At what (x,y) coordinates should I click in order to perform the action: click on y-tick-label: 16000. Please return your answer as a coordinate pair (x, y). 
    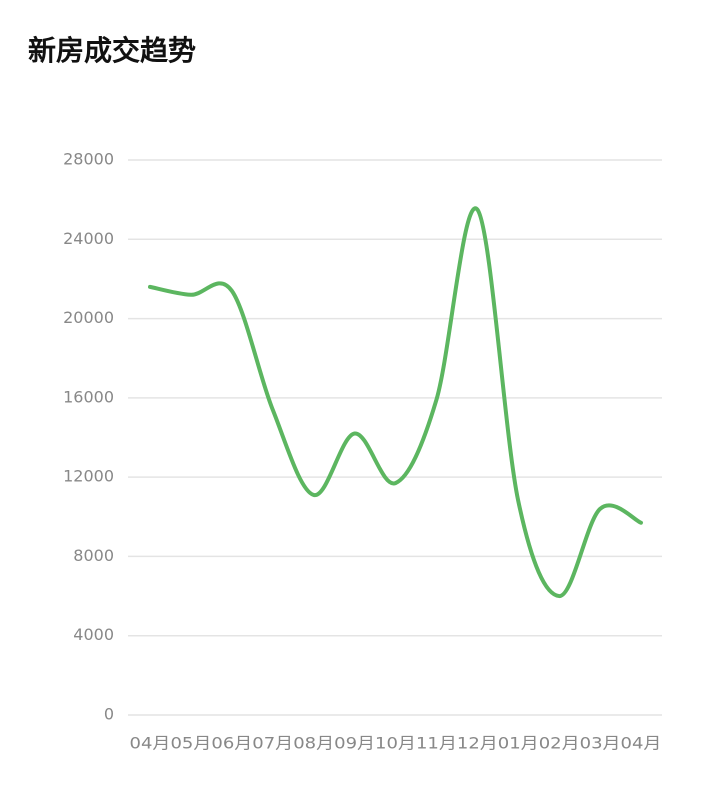
    Looking at the image, I should click on (88, 396).